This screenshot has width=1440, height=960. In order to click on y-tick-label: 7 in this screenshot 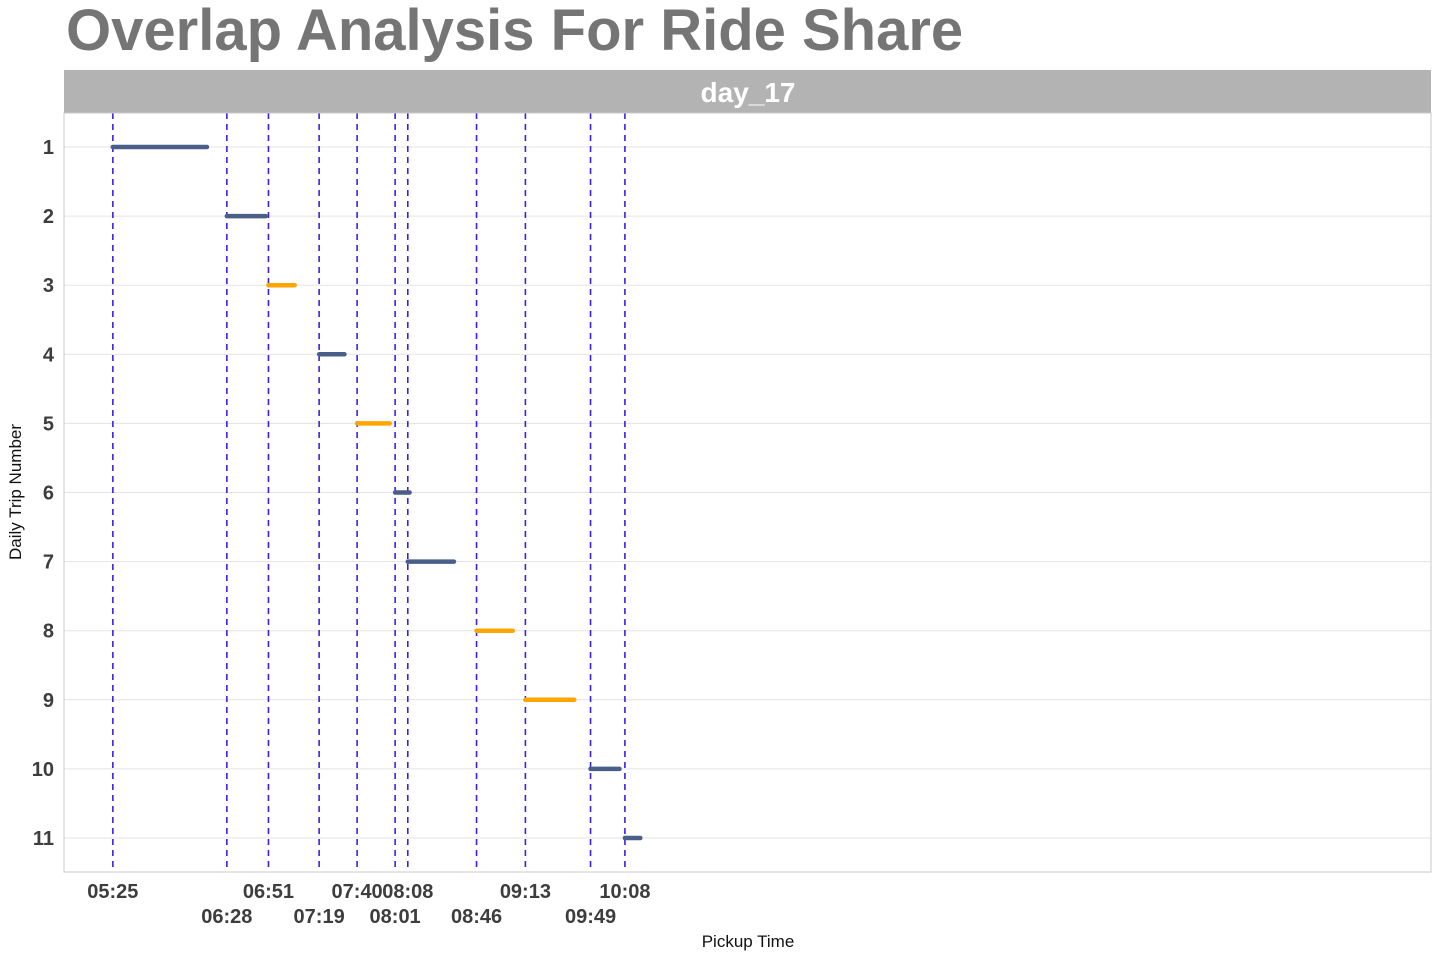, I will do `click(48, 563)`.